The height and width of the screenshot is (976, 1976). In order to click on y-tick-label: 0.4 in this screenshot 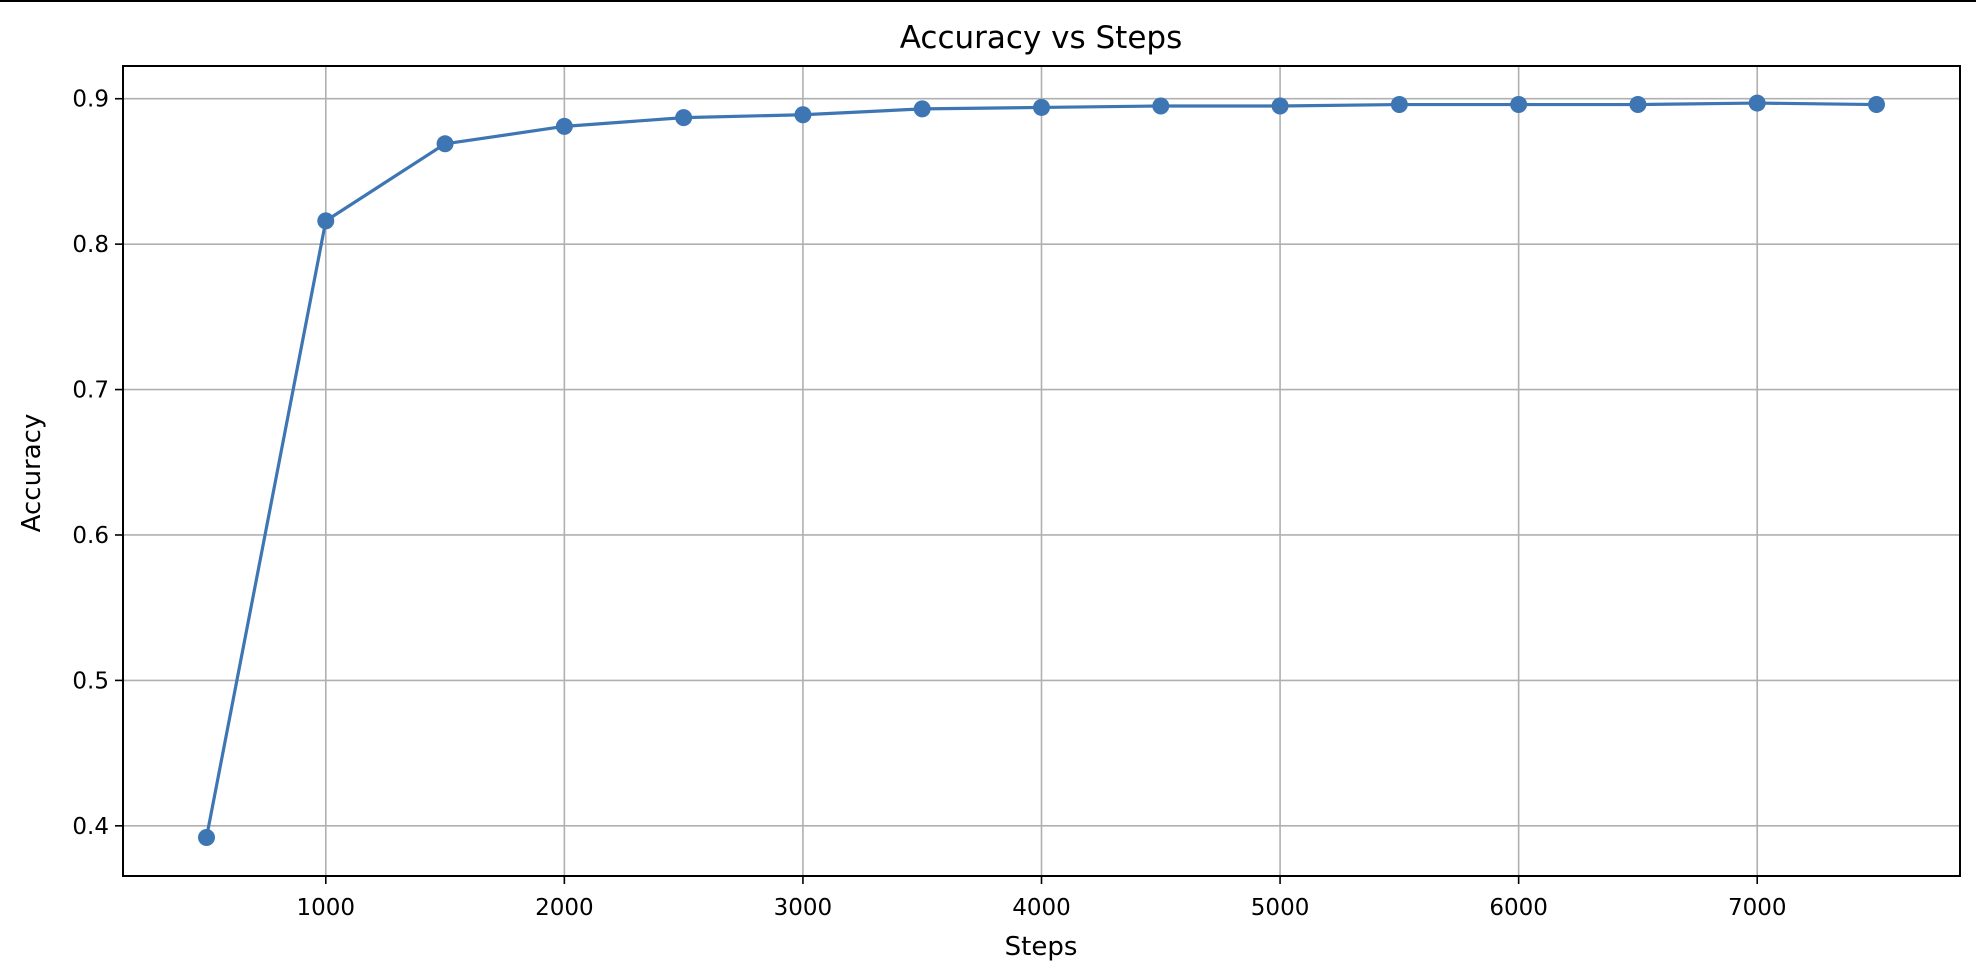, I will do `click(90, 827)`.